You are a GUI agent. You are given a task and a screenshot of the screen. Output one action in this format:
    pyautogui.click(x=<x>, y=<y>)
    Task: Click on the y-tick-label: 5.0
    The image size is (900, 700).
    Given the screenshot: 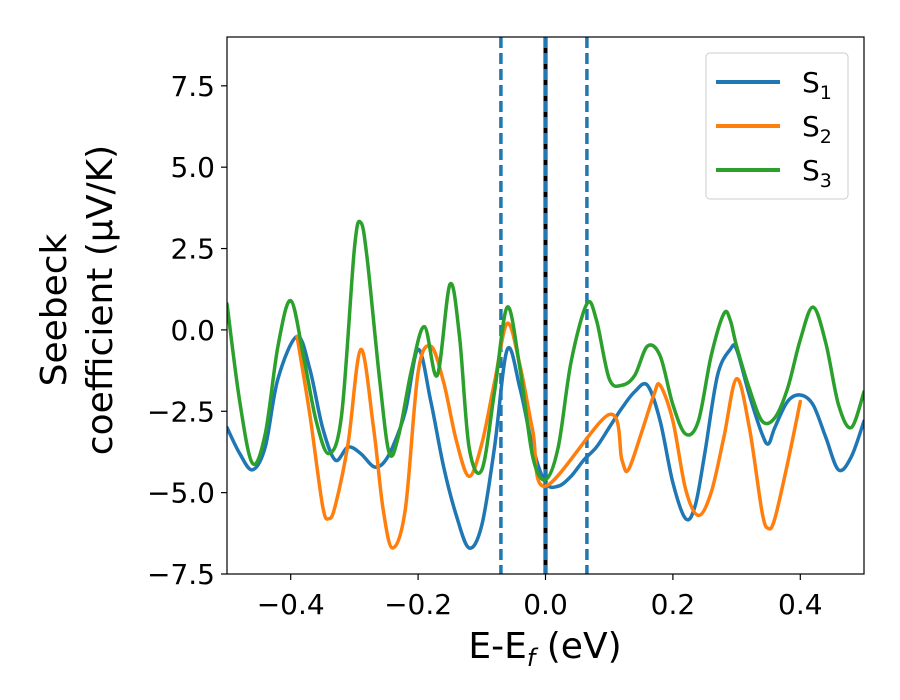 What is the action you would take?
    pyautogui.click(x=192, y=167)
    